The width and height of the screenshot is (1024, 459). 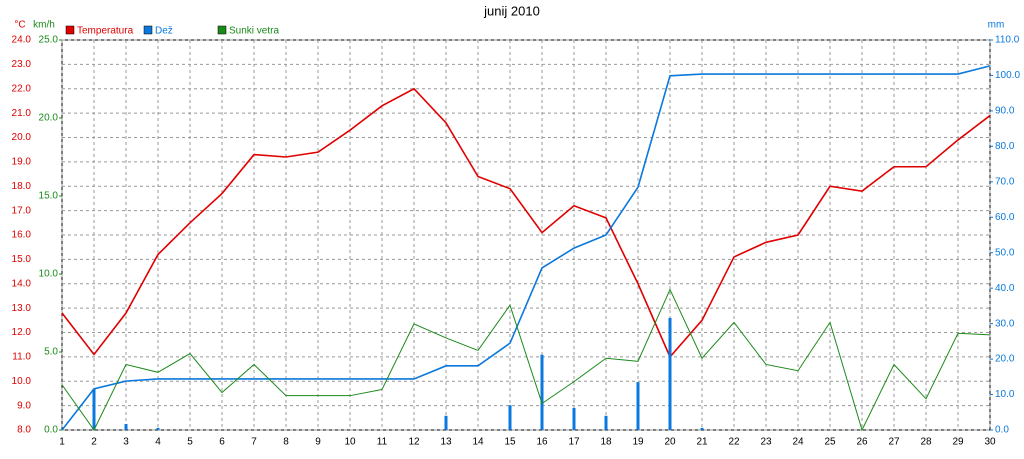 I want to click on y-tick-label: 8.0, so click(x=24, y=430).